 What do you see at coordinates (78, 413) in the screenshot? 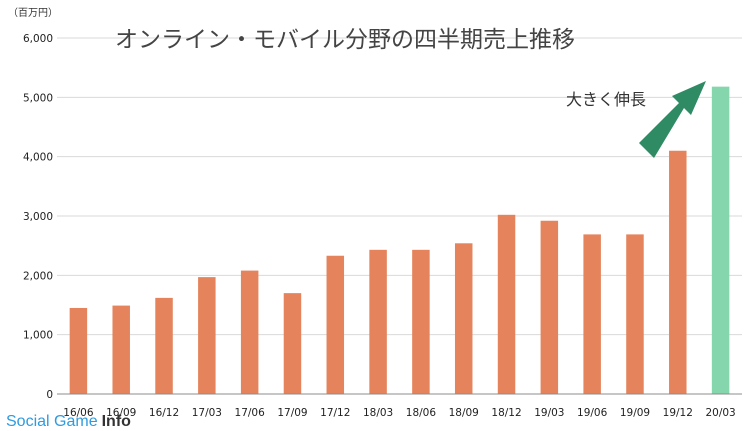
I see `x-tick-label: 16/06` at bounding box center [78, 413].